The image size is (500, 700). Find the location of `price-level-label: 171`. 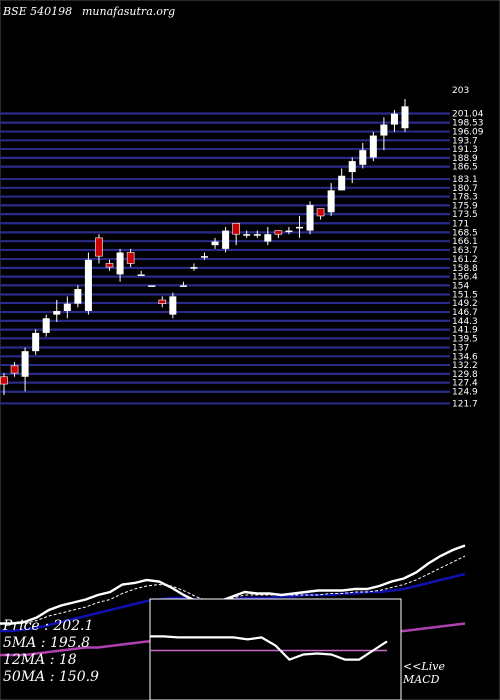

price-level-label: 171 is located at coordinates (460, 224).